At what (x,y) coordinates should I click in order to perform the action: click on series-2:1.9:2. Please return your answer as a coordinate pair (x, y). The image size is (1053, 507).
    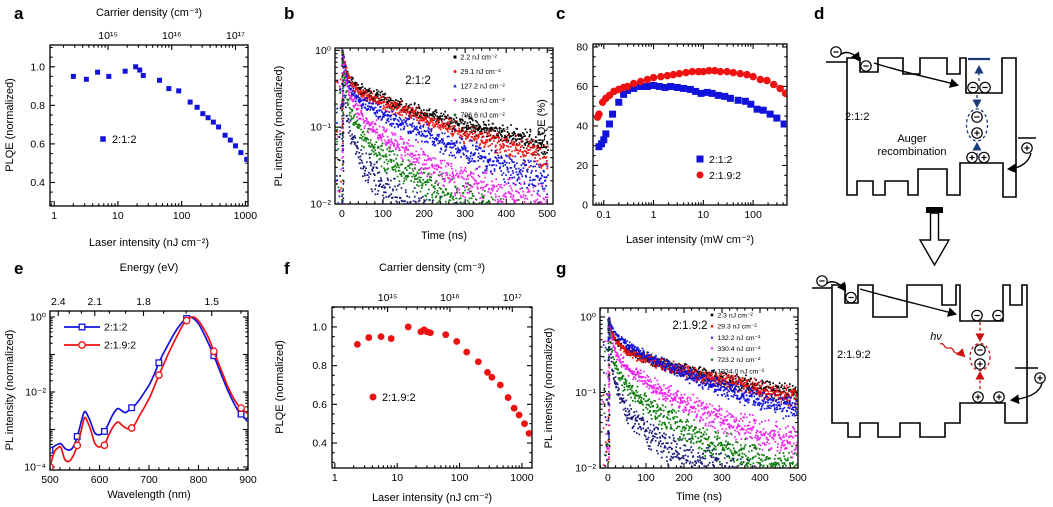
    Looking at the image, I should click on (443, 380).